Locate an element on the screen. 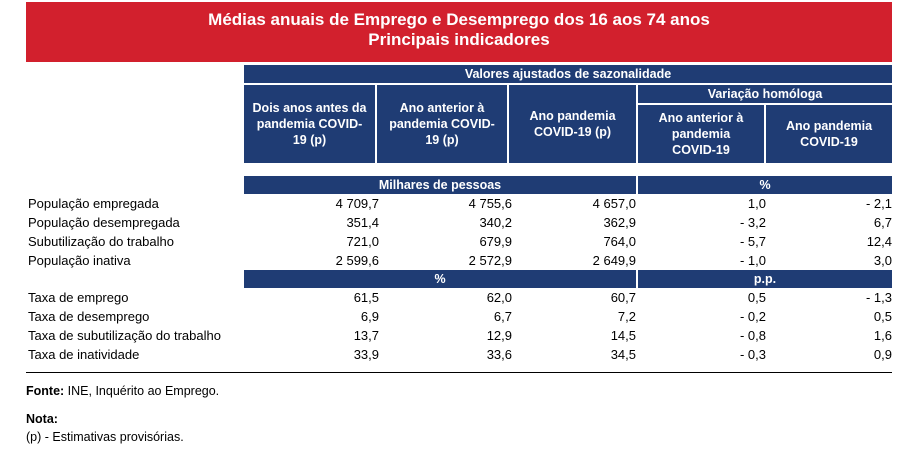 The width and height of the screenshot is (920, 462). row-value: 2 599,6 is located at coordinates (357, 260).